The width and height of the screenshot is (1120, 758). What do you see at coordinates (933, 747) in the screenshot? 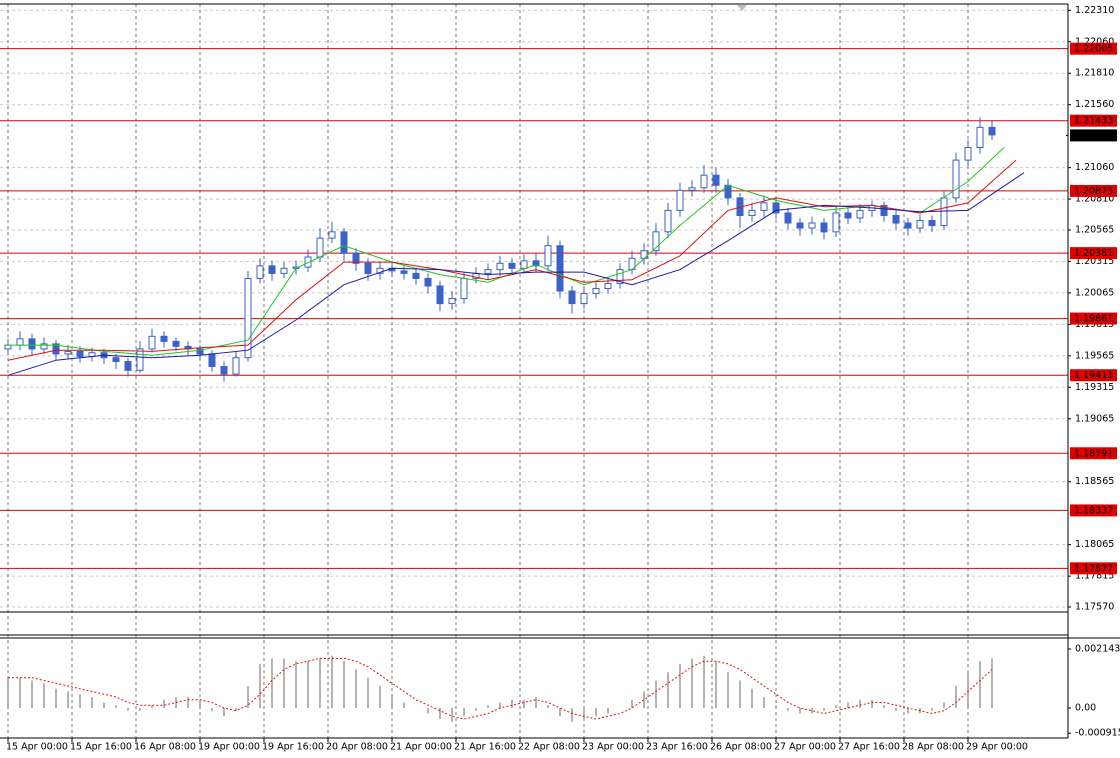
I see `x-tick-label: 28 Apr 08:00` at bounding box center [933, 747].